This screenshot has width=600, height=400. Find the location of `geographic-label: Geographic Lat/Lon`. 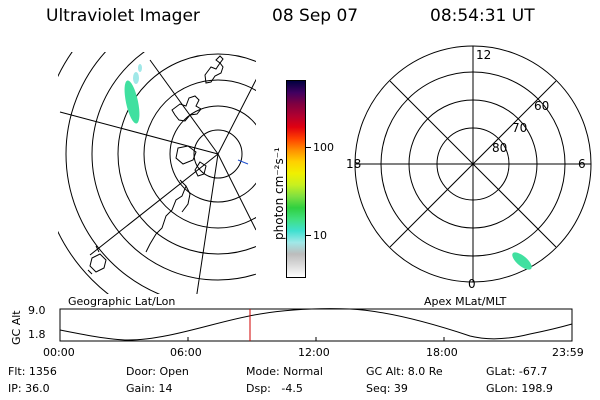

geographic-label: Geographic Lat/Lon is located at coordinates (122, 301).